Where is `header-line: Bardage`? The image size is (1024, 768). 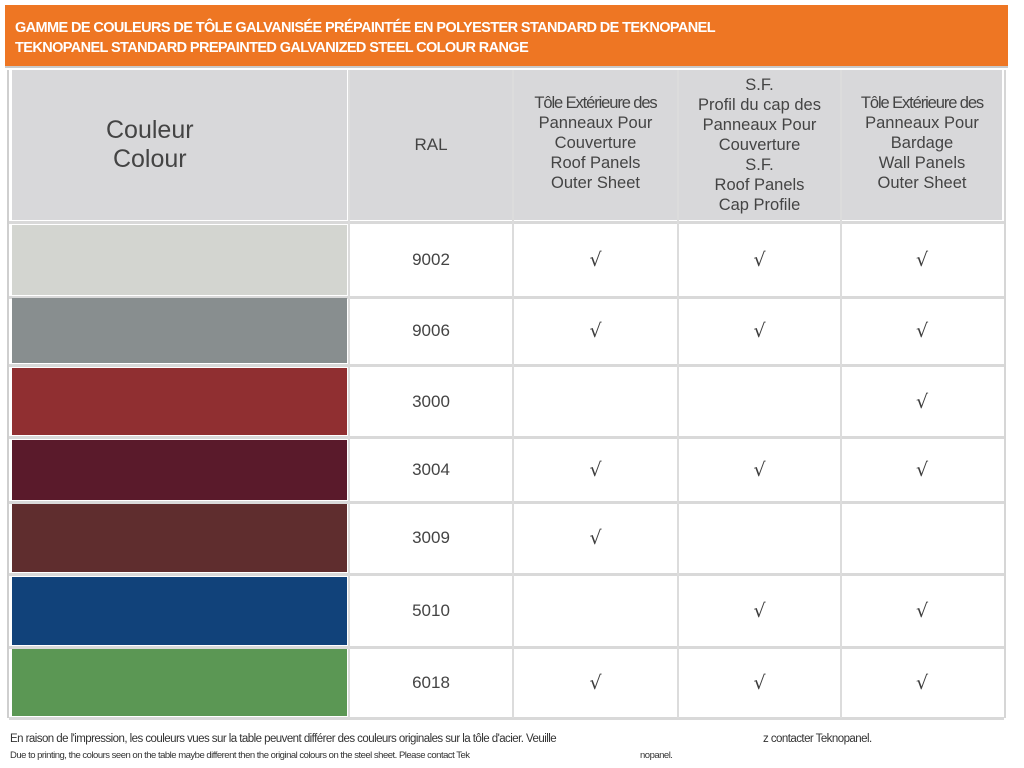 header-line: Bardage is located at coordinates (922, 143).